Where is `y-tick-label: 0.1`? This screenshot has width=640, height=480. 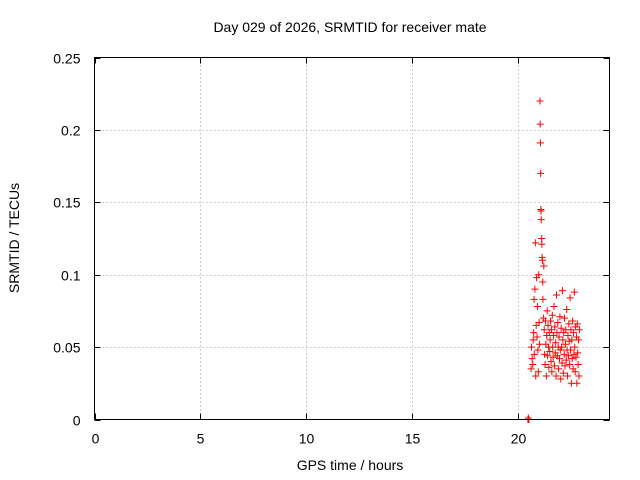 y-tick-label: 0.1 is located at coordinates (71, 276).